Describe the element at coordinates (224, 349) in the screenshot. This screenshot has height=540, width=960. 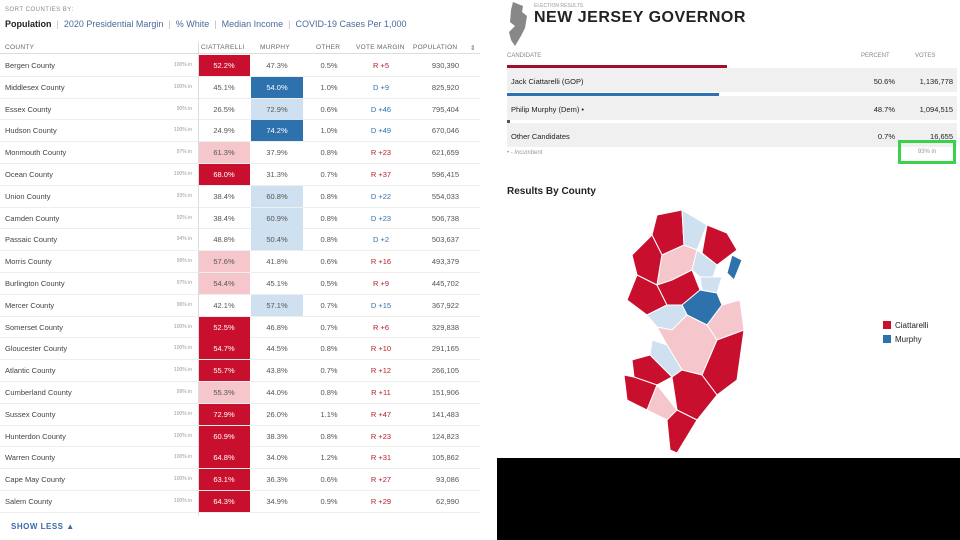
I see `ciattarelli-pct: 54.7%` at that location.